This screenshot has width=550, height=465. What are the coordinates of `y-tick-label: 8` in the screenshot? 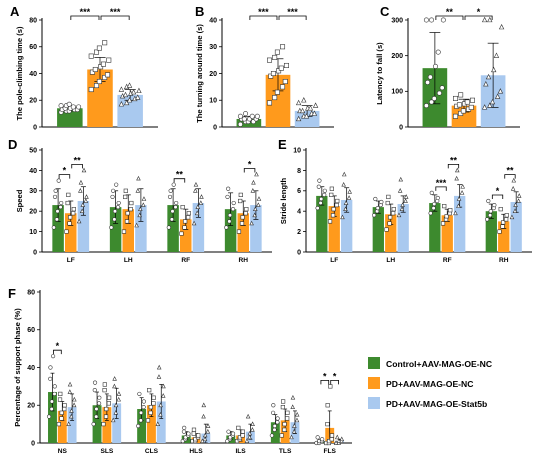 It's located at (299, 171).